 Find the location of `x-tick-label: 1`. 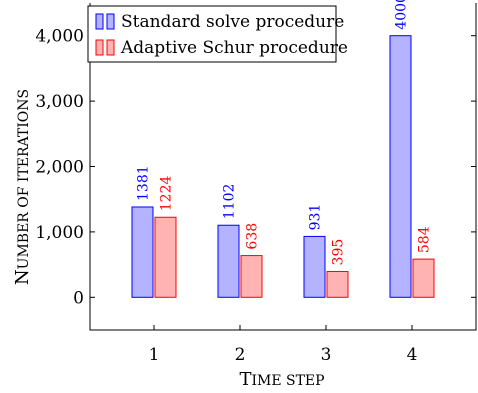

x-tick-label: 1 is located at coordinates (154, 355).